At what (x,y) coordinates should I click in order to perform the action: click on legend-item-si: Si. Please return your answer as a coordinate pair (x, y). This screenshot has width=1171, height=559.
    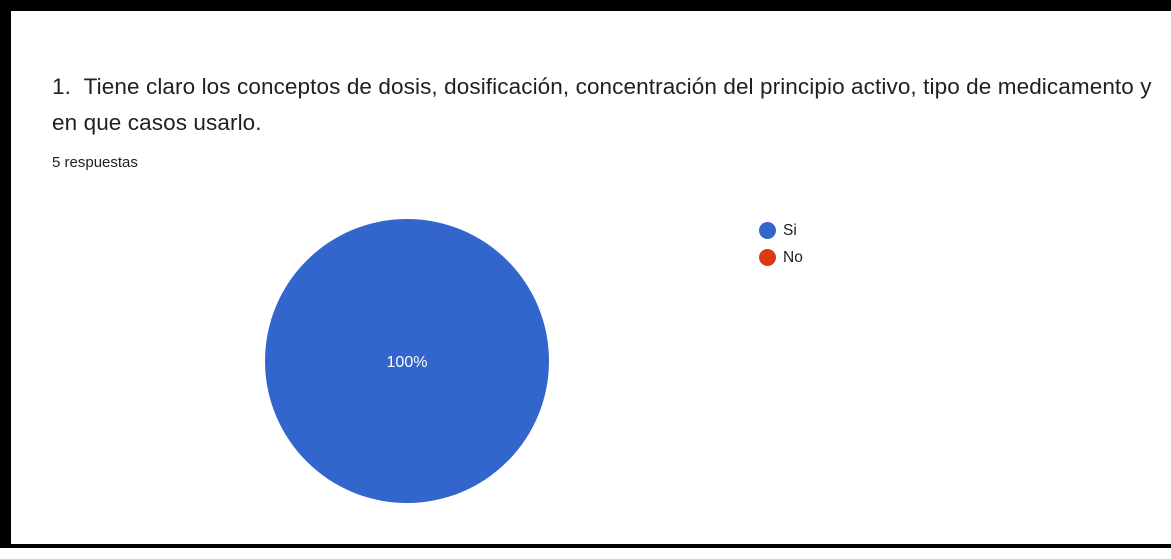
    Looking at the image, I should click on (781, 230).